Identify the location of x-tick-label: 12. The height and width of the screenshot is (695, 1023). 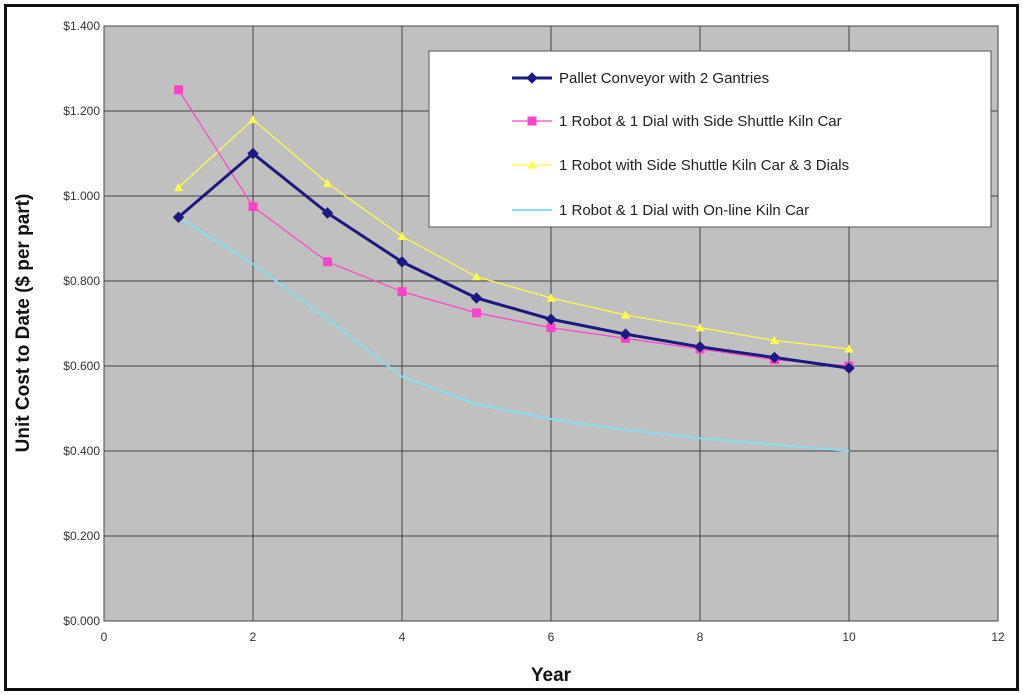
(998, 637).